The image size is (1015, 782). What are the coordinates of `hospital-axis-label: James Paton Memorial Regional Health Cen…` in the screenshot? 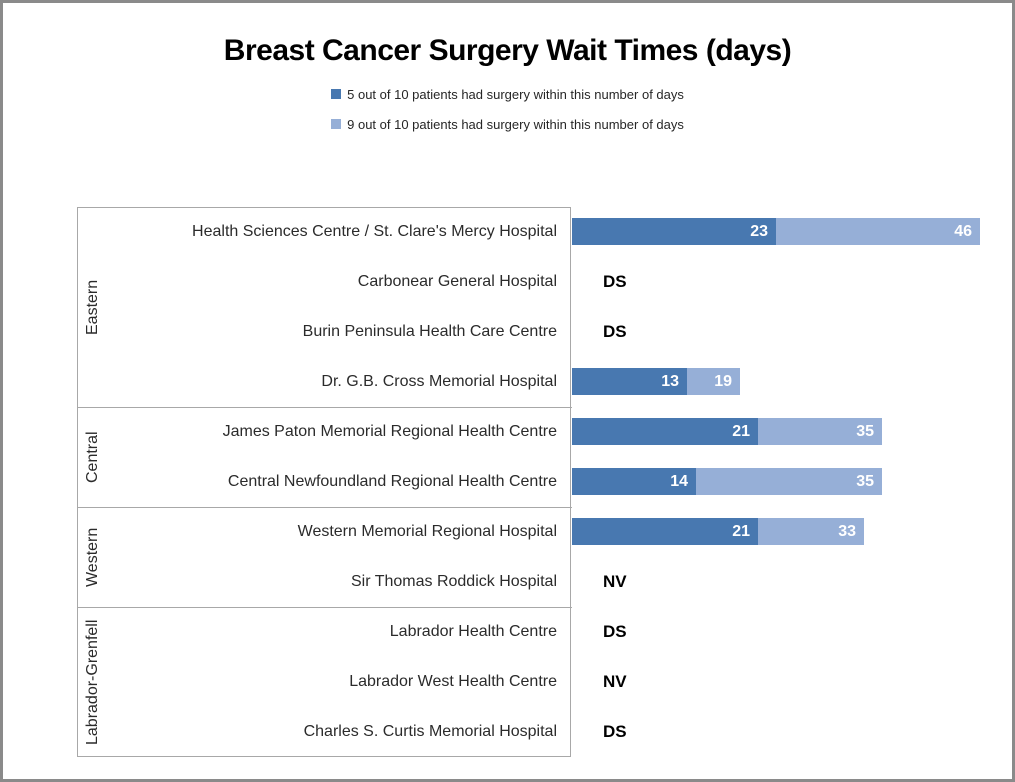 It's located at (389, 431).